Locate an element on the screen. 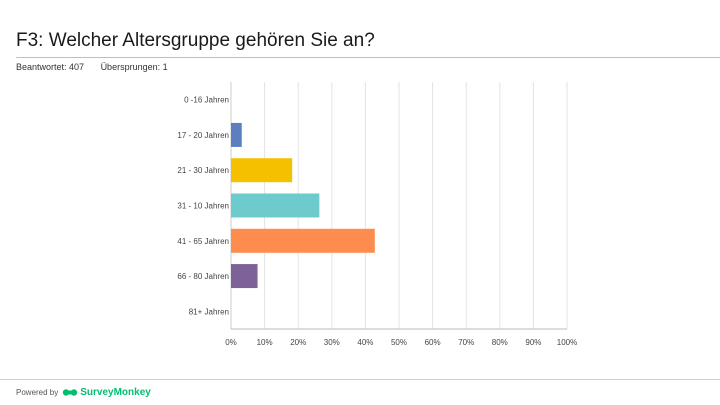  category-label: 17 - 20 Jahren is located at coordinates (203, 135).